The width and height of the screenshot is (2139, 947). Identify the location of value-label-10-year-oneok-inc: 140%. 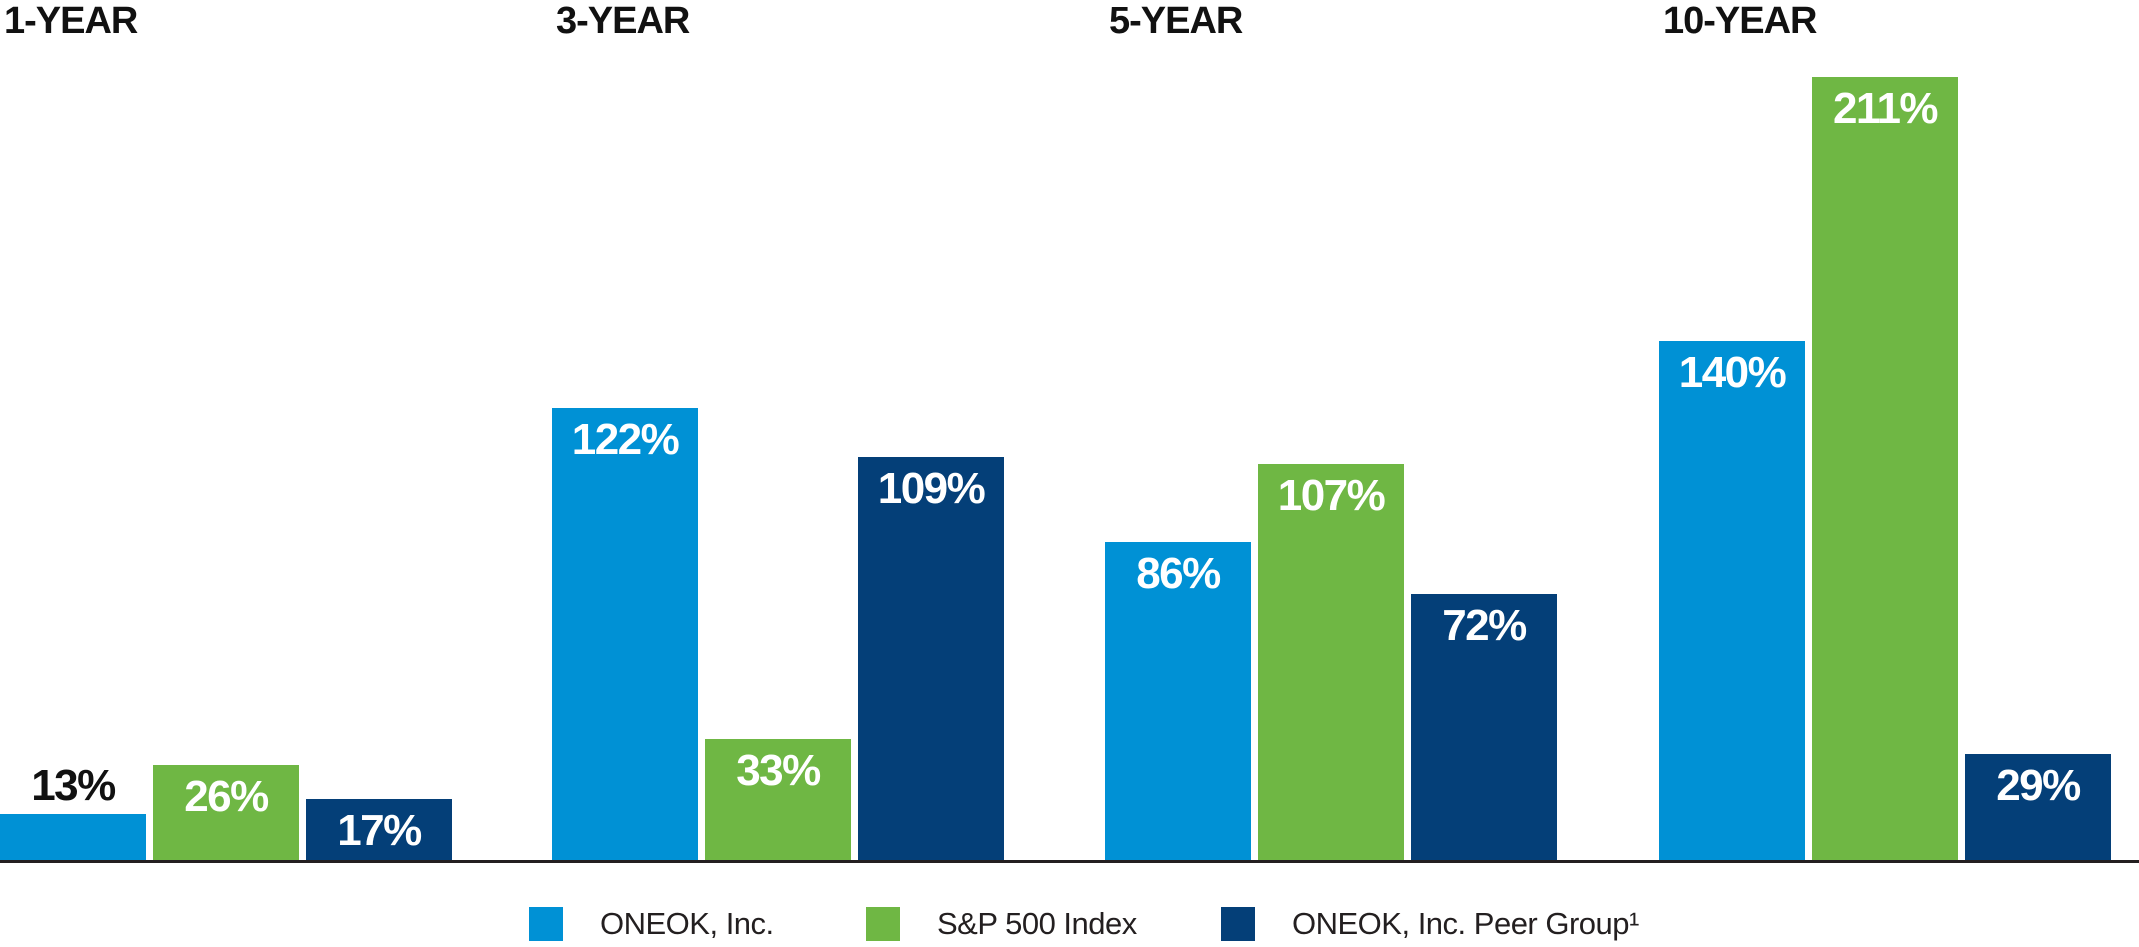
(1732, 372).